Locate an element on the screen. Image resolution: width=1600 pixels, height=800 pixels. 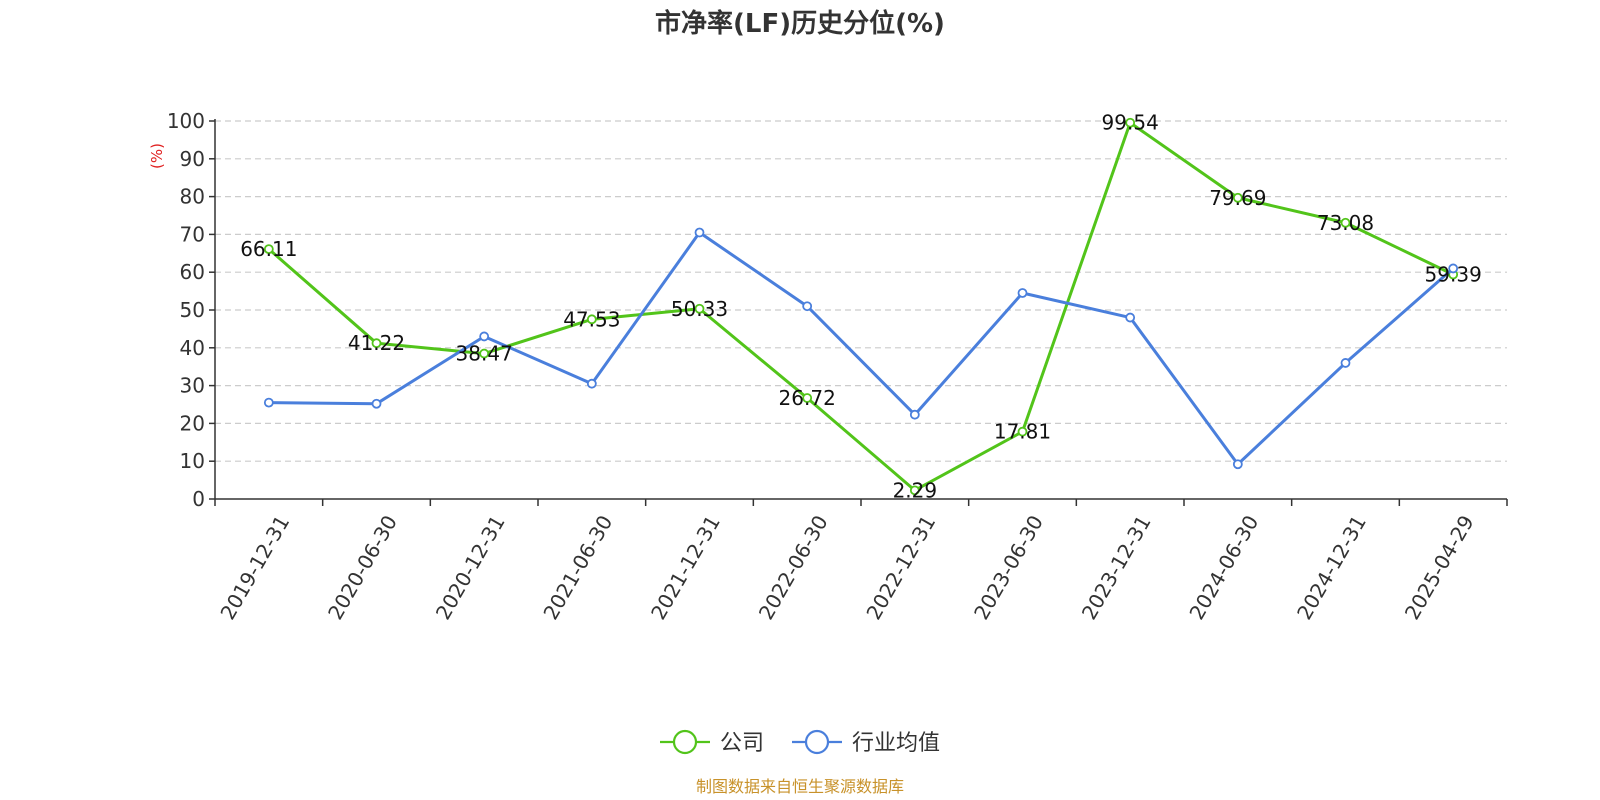
data-label: 79.69 is located at coordinates (1237, 198).